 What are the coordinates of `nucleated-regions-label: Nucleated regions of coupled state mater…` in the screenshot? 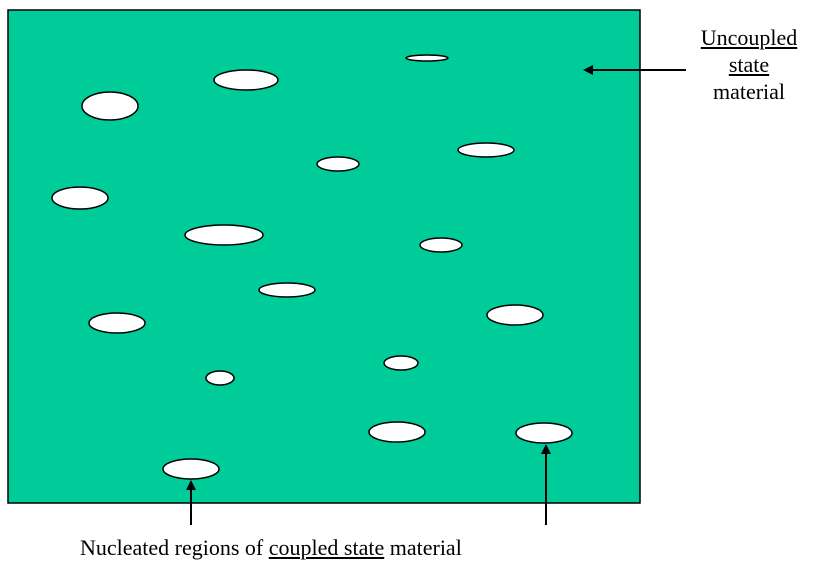 It's located at (360, 547).